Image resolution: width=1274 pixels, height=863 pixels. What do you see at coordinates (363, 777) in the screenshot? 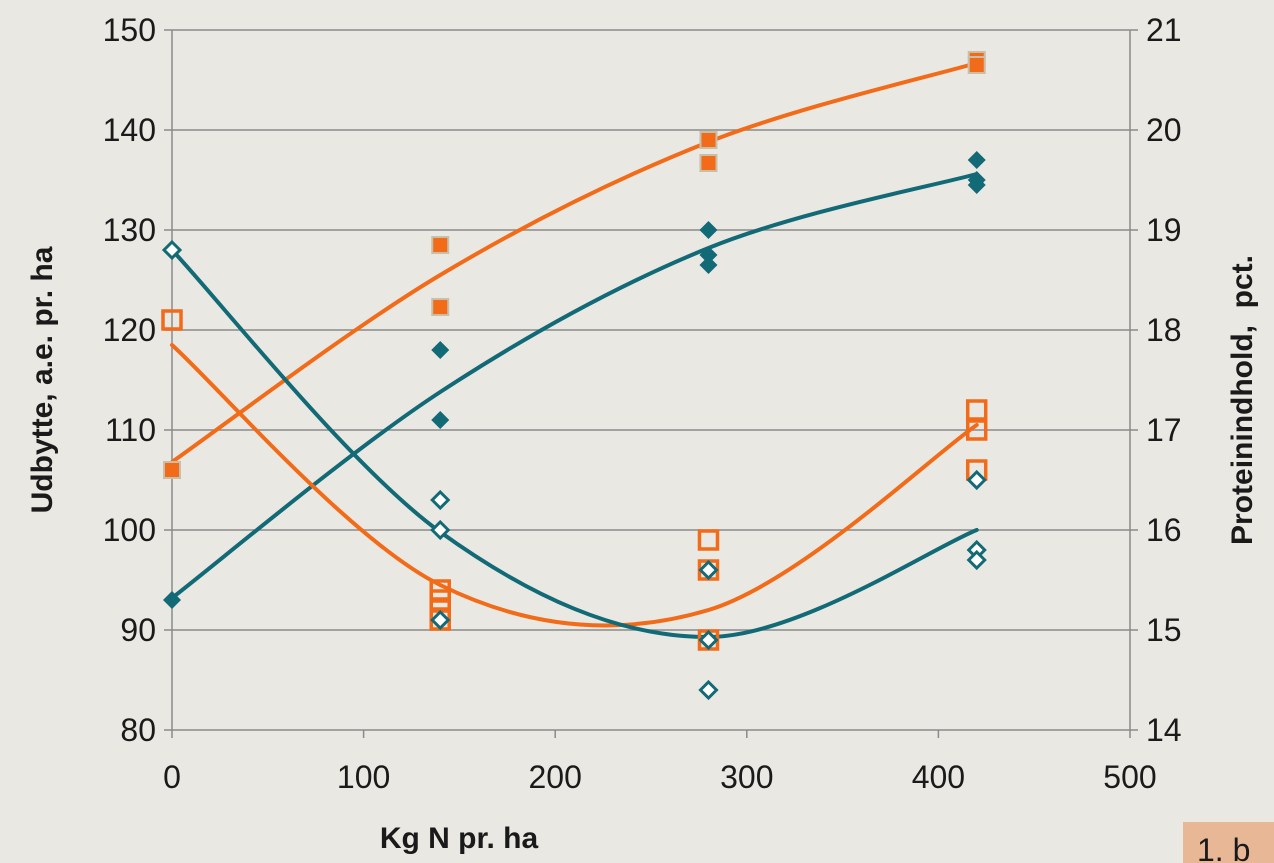
I see `x-tick-label: 100` at bounding box center [363, 777].